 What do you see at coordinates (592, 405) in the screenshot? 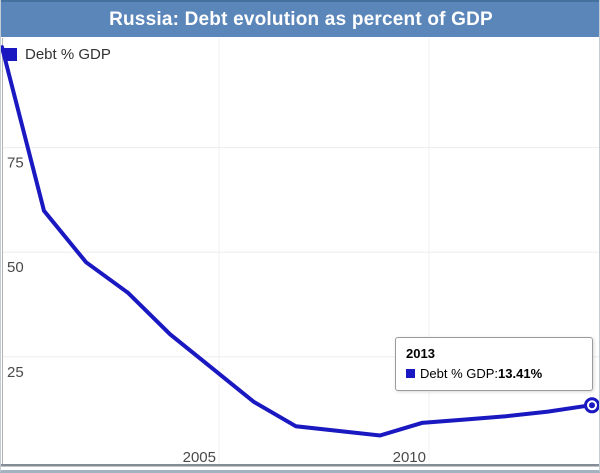
I see `point-marker-dot` at bounding box center [592, 405].